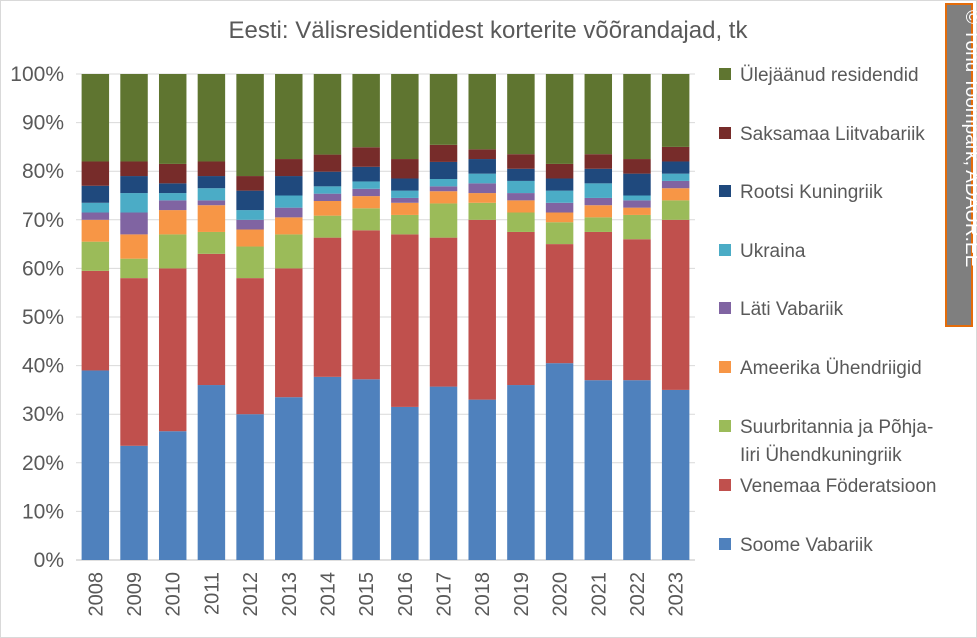 The image size is (977, 638). What do you see at coordinates (838, 486) in the screenshot?
I see `legend-label: Venemaa Föderatsioon` at bounding box center [838, 486].